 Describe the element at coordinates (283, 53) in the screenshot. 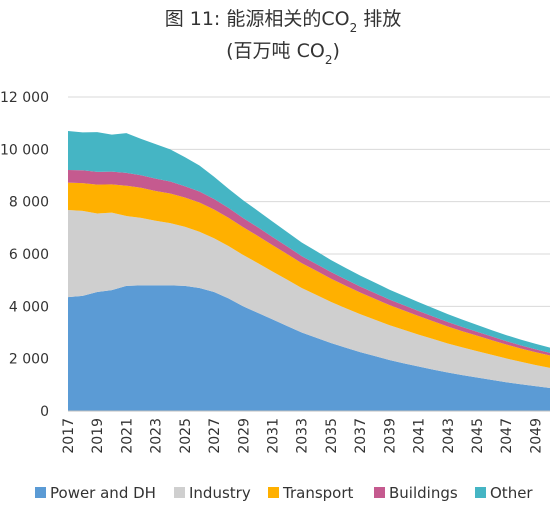

I see `chart-subtitle: (百万吨 CO2)` at that location.